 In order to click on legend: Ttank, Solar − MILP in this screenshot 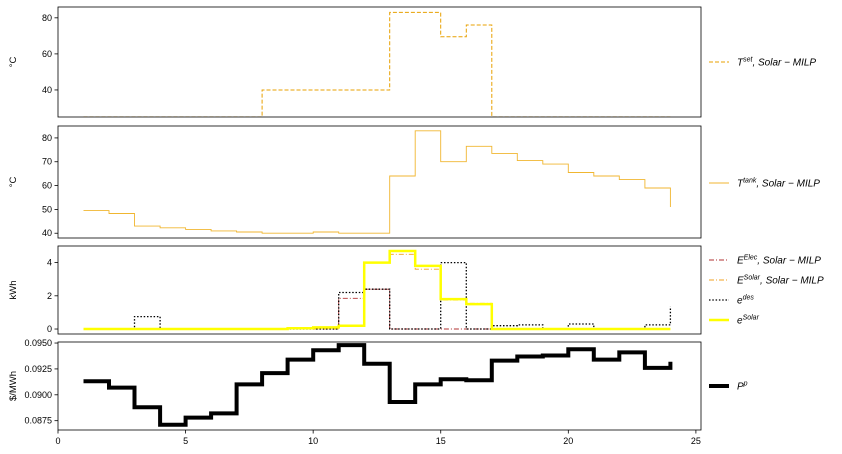, I will do `click(764, 184)`.